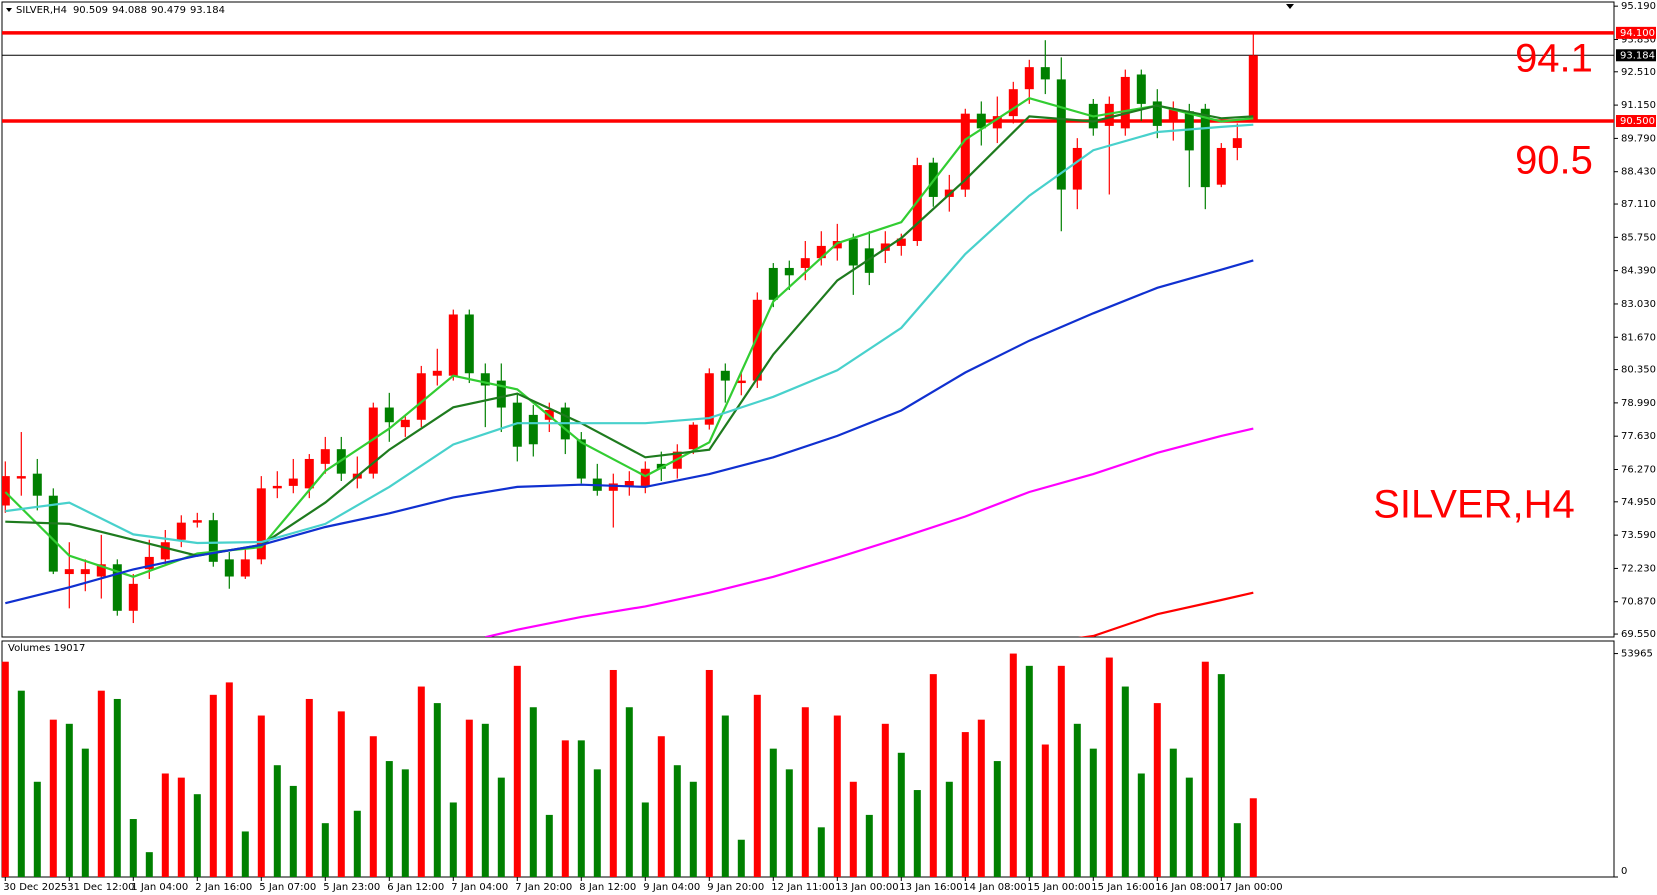 The height and width of the screenshot is (895, 1657). What do you see at coordinates (1636, 32) in the screenshot?
I see `price-box` at bounding box center [1636, 32].